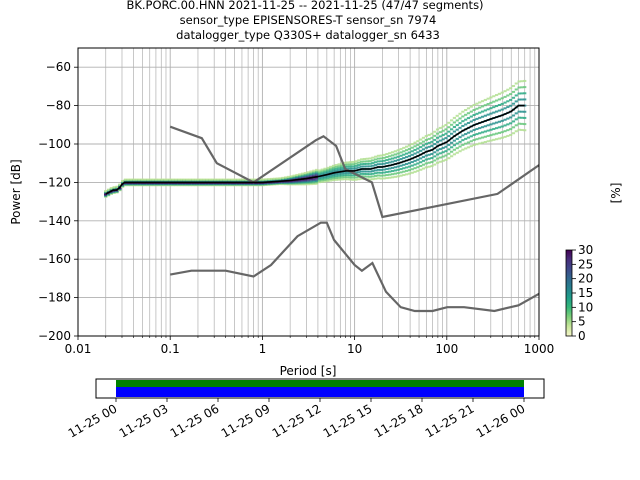 This screenshot has height=480, width=640. Describe the element at coordinates (354, 349) in the screenshot. I see `x-tick-label: 10` at that location.